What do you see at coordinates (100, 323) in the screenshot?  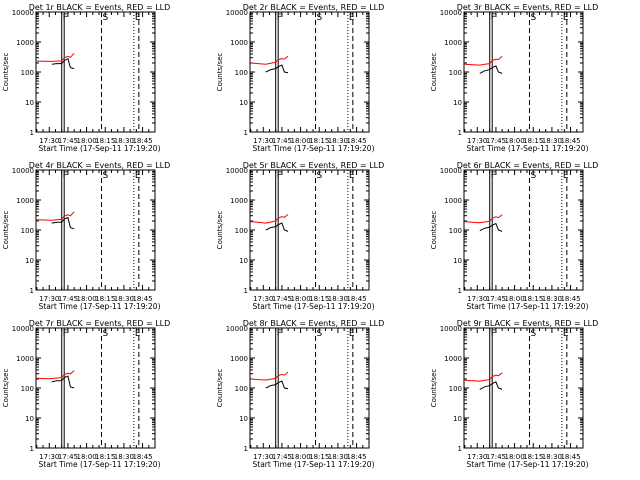 I see `chart-title: Det 7r BLACK = Events, RED = LLD` at bounding box center [100, 323].